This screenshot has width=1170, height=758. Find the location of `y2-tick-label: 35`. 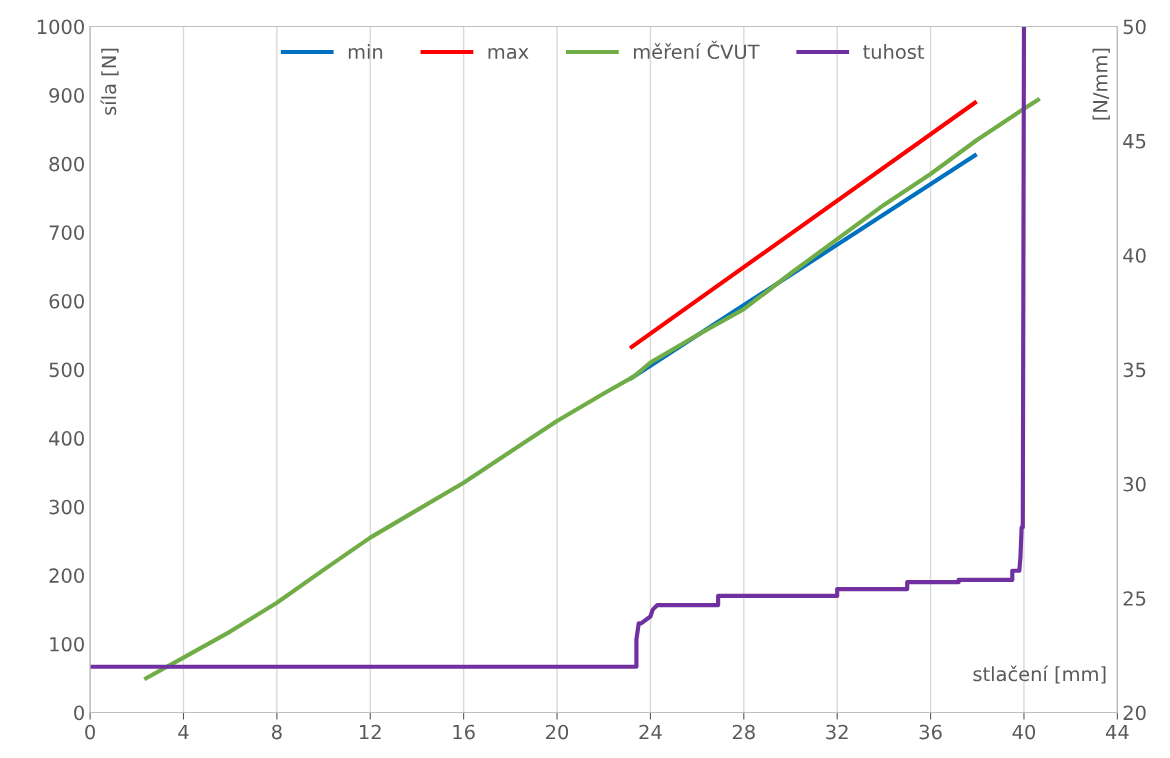

y2-tick-label: 35 is located at coordinates (1134, 370).